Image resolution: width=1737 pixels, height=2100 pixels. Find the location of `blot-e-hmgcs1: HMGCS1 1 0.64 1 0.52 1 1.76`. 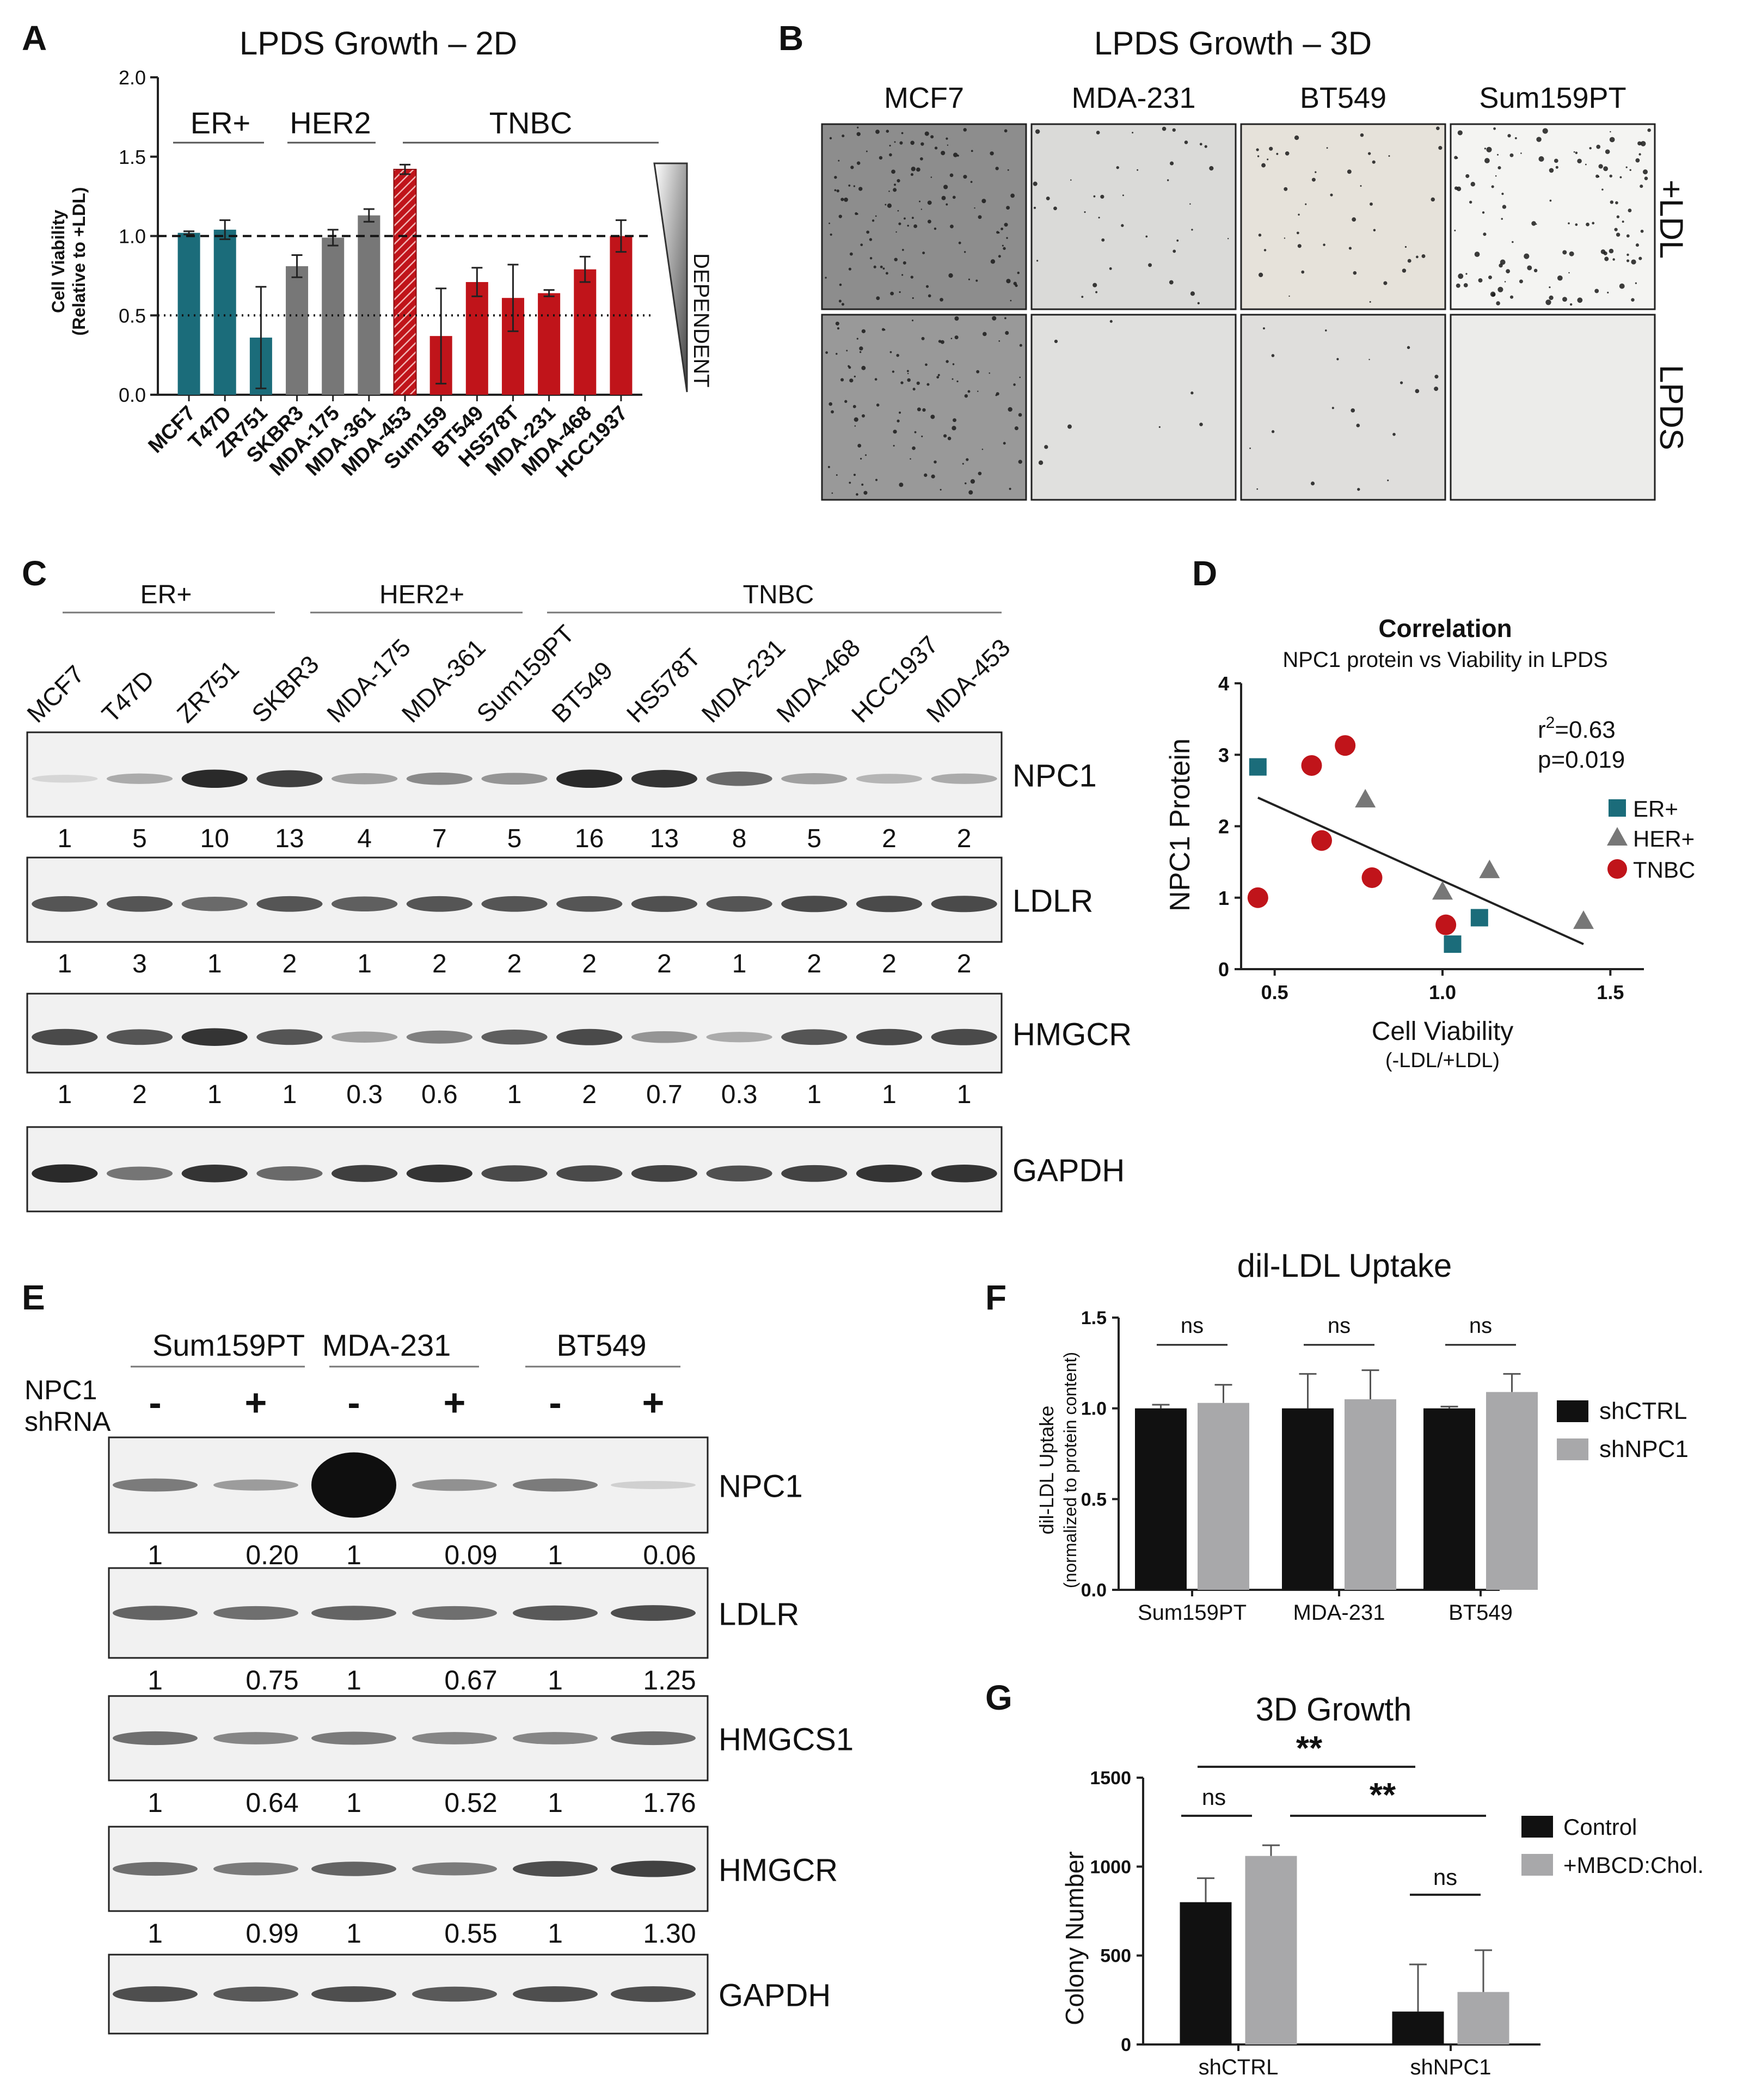

blot-e-hmgcs1: HMGCS1 1 0.64 1 0.52 1 1.76 is located at coordinates (481, 1756).